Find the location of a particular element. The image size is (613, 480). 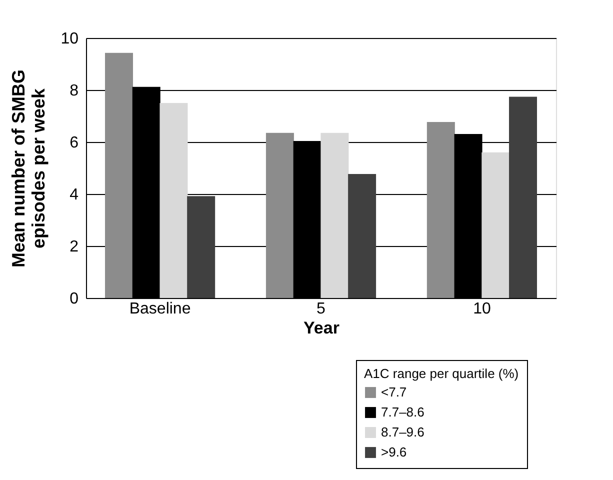

legend-label: 7.7–8.6 is located at coordinates (402, 412).